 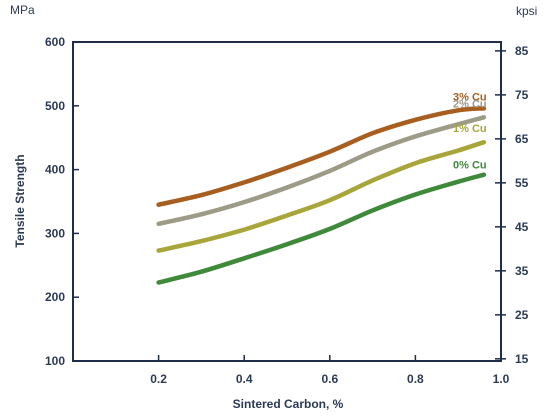 I want to click on y2-tick-label: 75, so click(x=522, y=95).